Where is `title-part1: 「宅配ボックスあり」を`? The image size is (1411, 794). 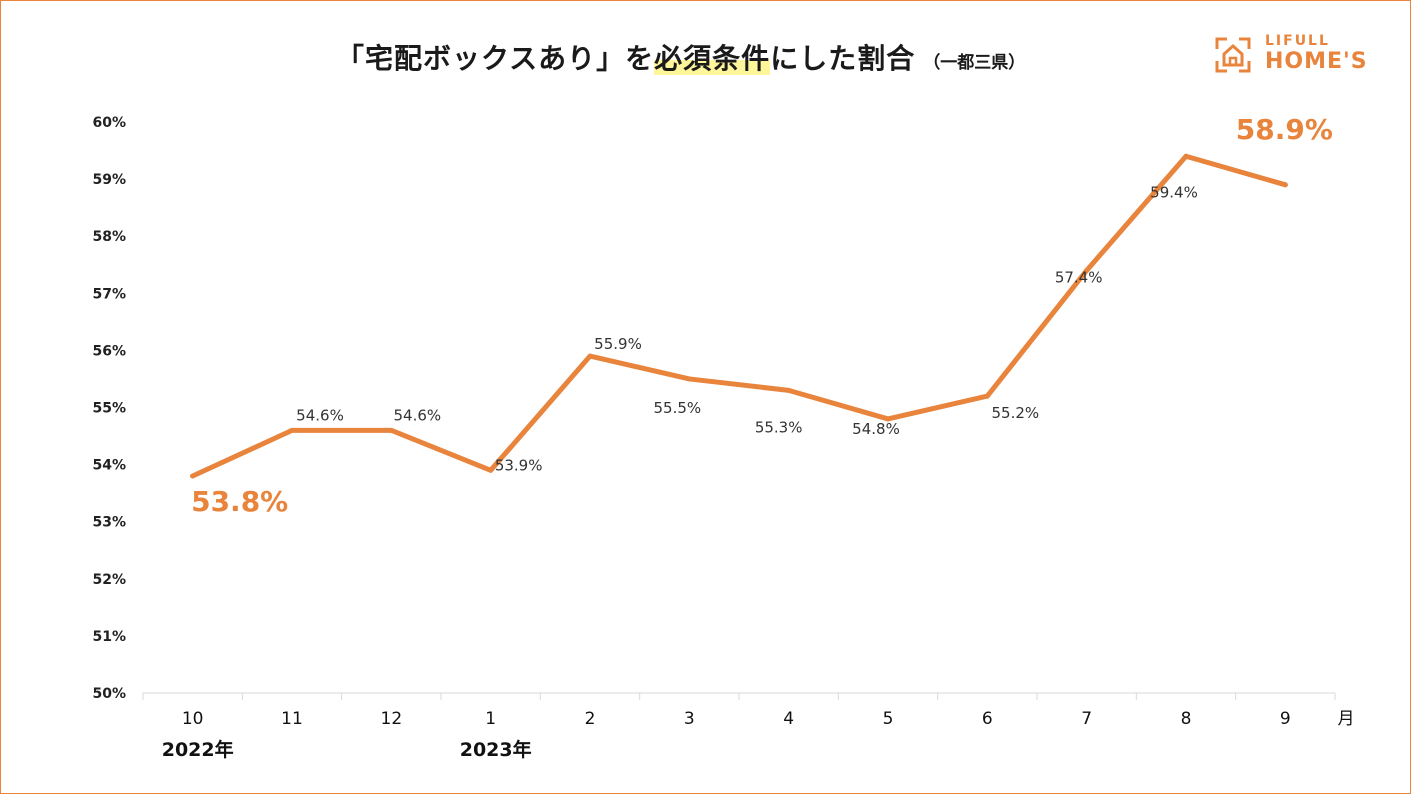 title-part1: 「宅配ボックスあり」を is located at coordinates (495, 58).